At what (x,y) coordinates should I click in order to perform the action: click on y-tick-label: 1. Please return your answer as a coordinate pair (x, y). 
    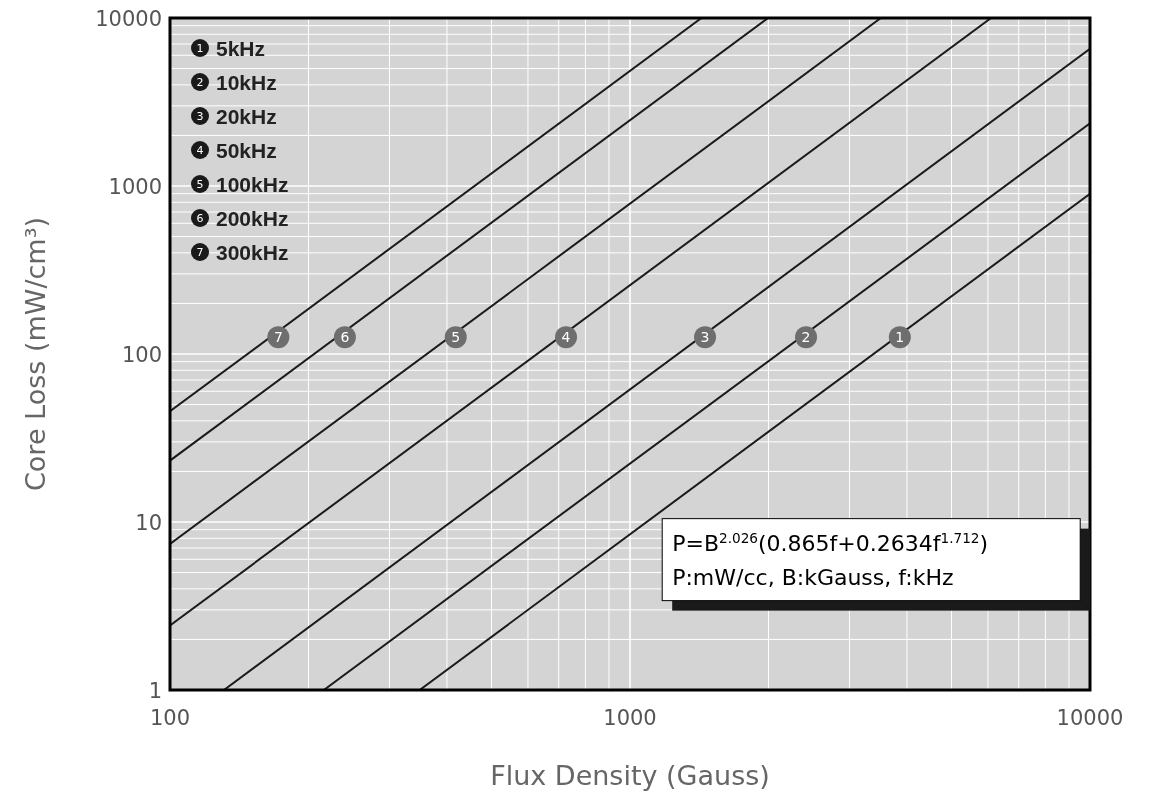
    Looking at the image, I should click on (155, 690).